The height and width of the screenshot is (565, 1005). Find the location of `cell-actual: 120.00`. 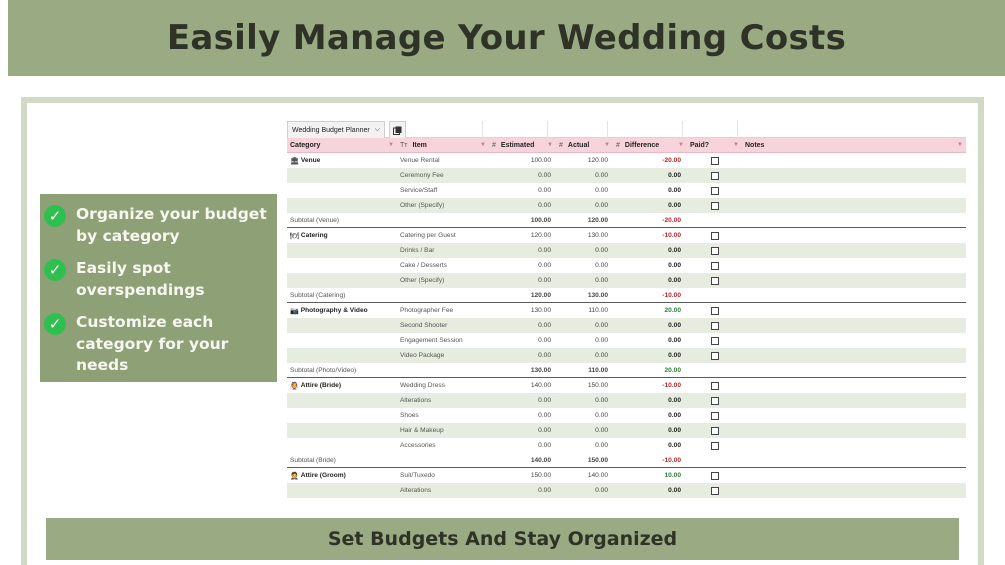

cell-actual: 120.00 is located at coordinates (597, 220).